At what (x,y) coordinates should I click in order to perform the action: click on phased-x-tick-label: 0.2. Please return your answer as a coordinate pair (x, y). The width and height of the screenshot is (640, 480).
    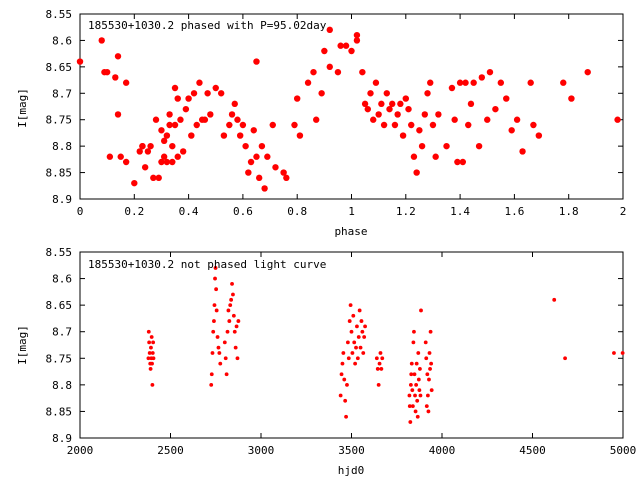
    Looking at the image, I should click on (134, 211).